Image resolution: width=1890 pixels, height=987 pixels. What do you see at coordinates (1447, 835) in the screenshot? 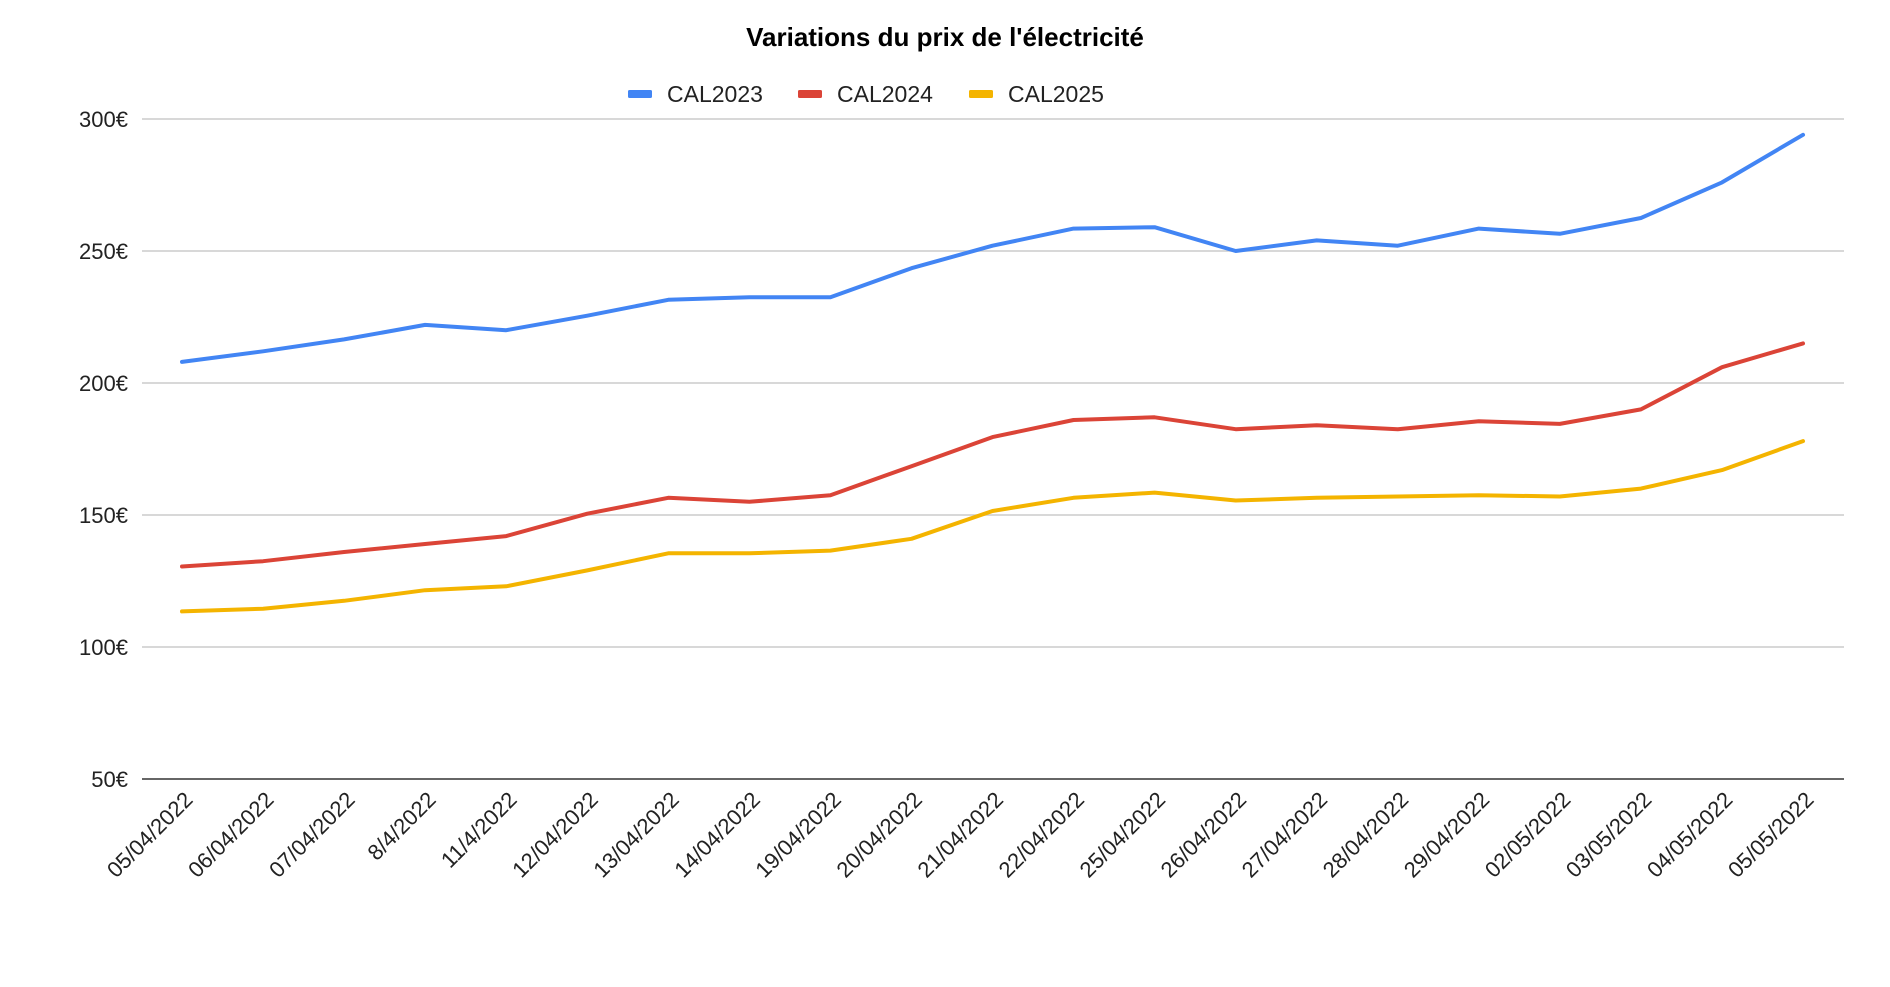
I see `x-tick-label: 29/04/2022` at bounding box center [1447, 835].